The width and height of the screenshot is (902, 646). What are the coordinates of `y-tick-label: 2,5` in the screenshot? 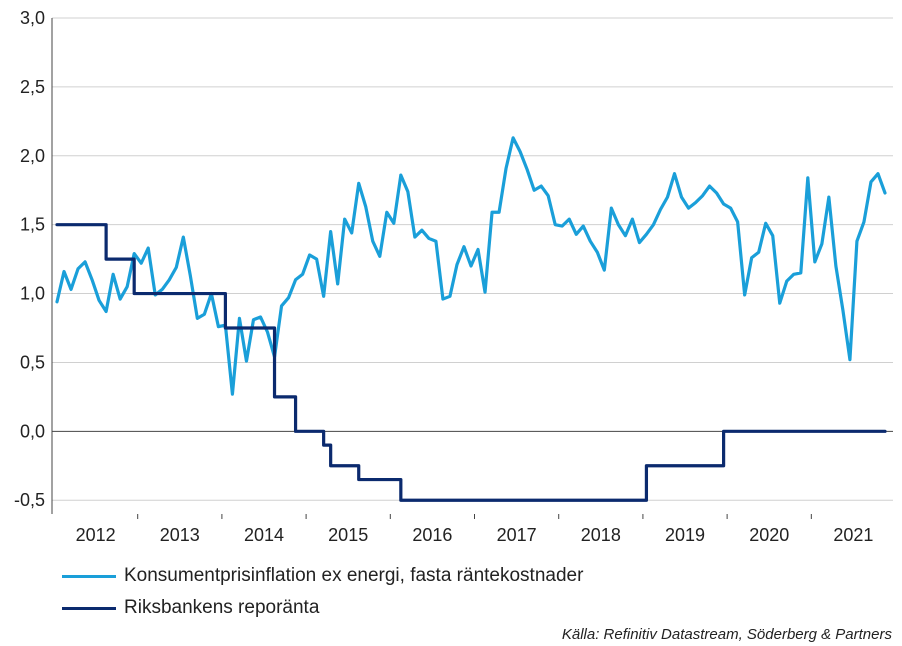 It's located at (32, 87).